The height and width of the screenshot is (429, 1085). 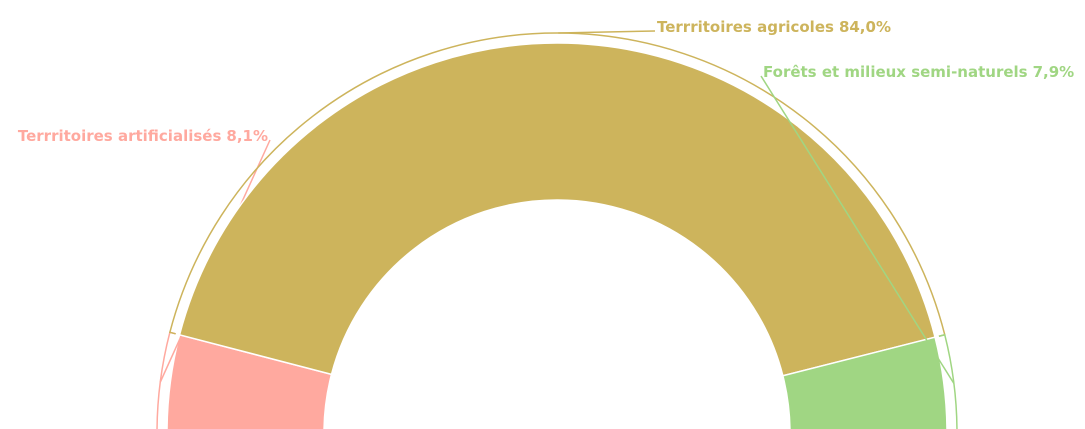 What do you see at coordinates (120, 136) in the screenshot?
I see `category-name: Terrritoires artificialisés` at bounding box center [120, 136].